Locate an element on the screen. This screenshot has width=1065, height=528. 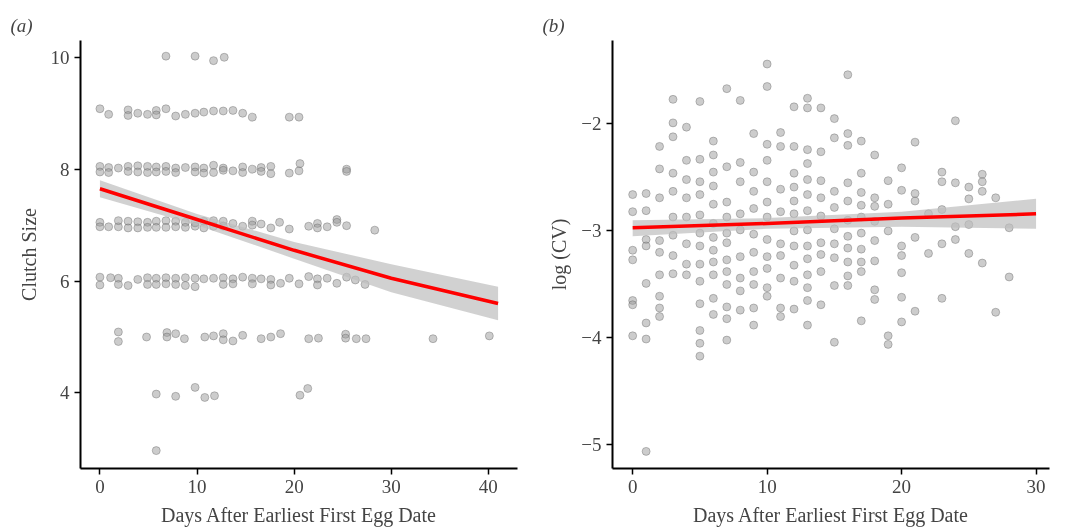
y-tick-label: 4 is located at coordinates (65, 393).